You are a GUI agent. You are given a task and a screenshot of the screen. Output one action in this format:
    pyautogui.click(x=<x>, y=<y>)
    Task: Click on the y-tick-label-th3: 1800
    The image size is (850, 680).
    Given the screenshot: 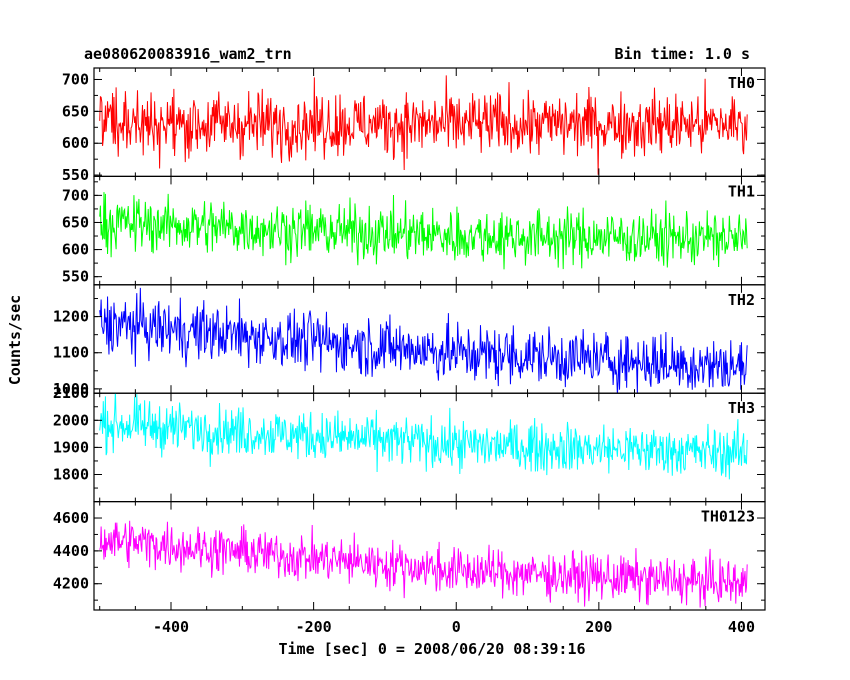 What is the action you would take?
    pyautogui.click(x=71, y=475)
    